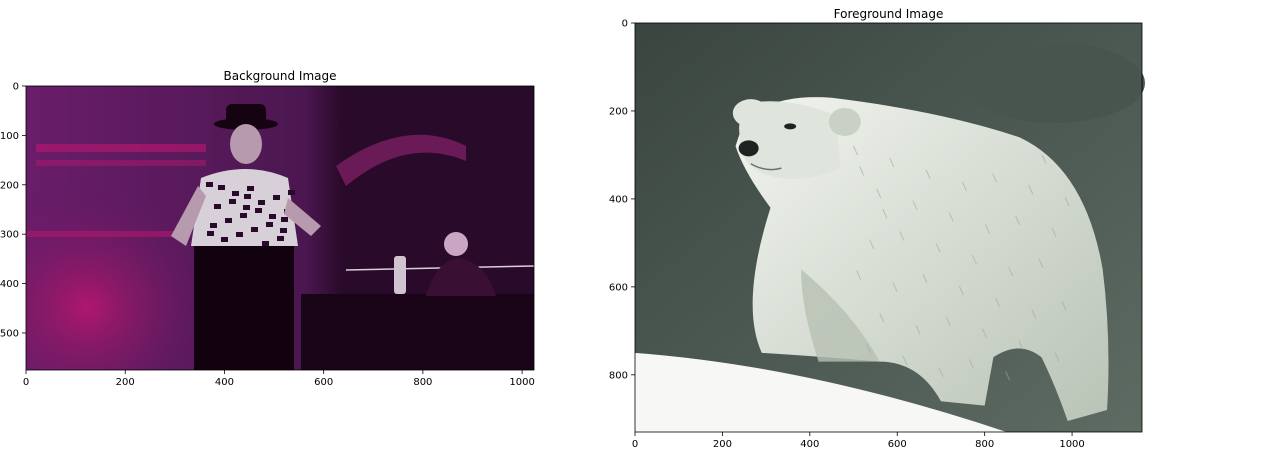 This screenshot has width=1267, height=470. I want to click on stage-light-bar, so click(101, 234).